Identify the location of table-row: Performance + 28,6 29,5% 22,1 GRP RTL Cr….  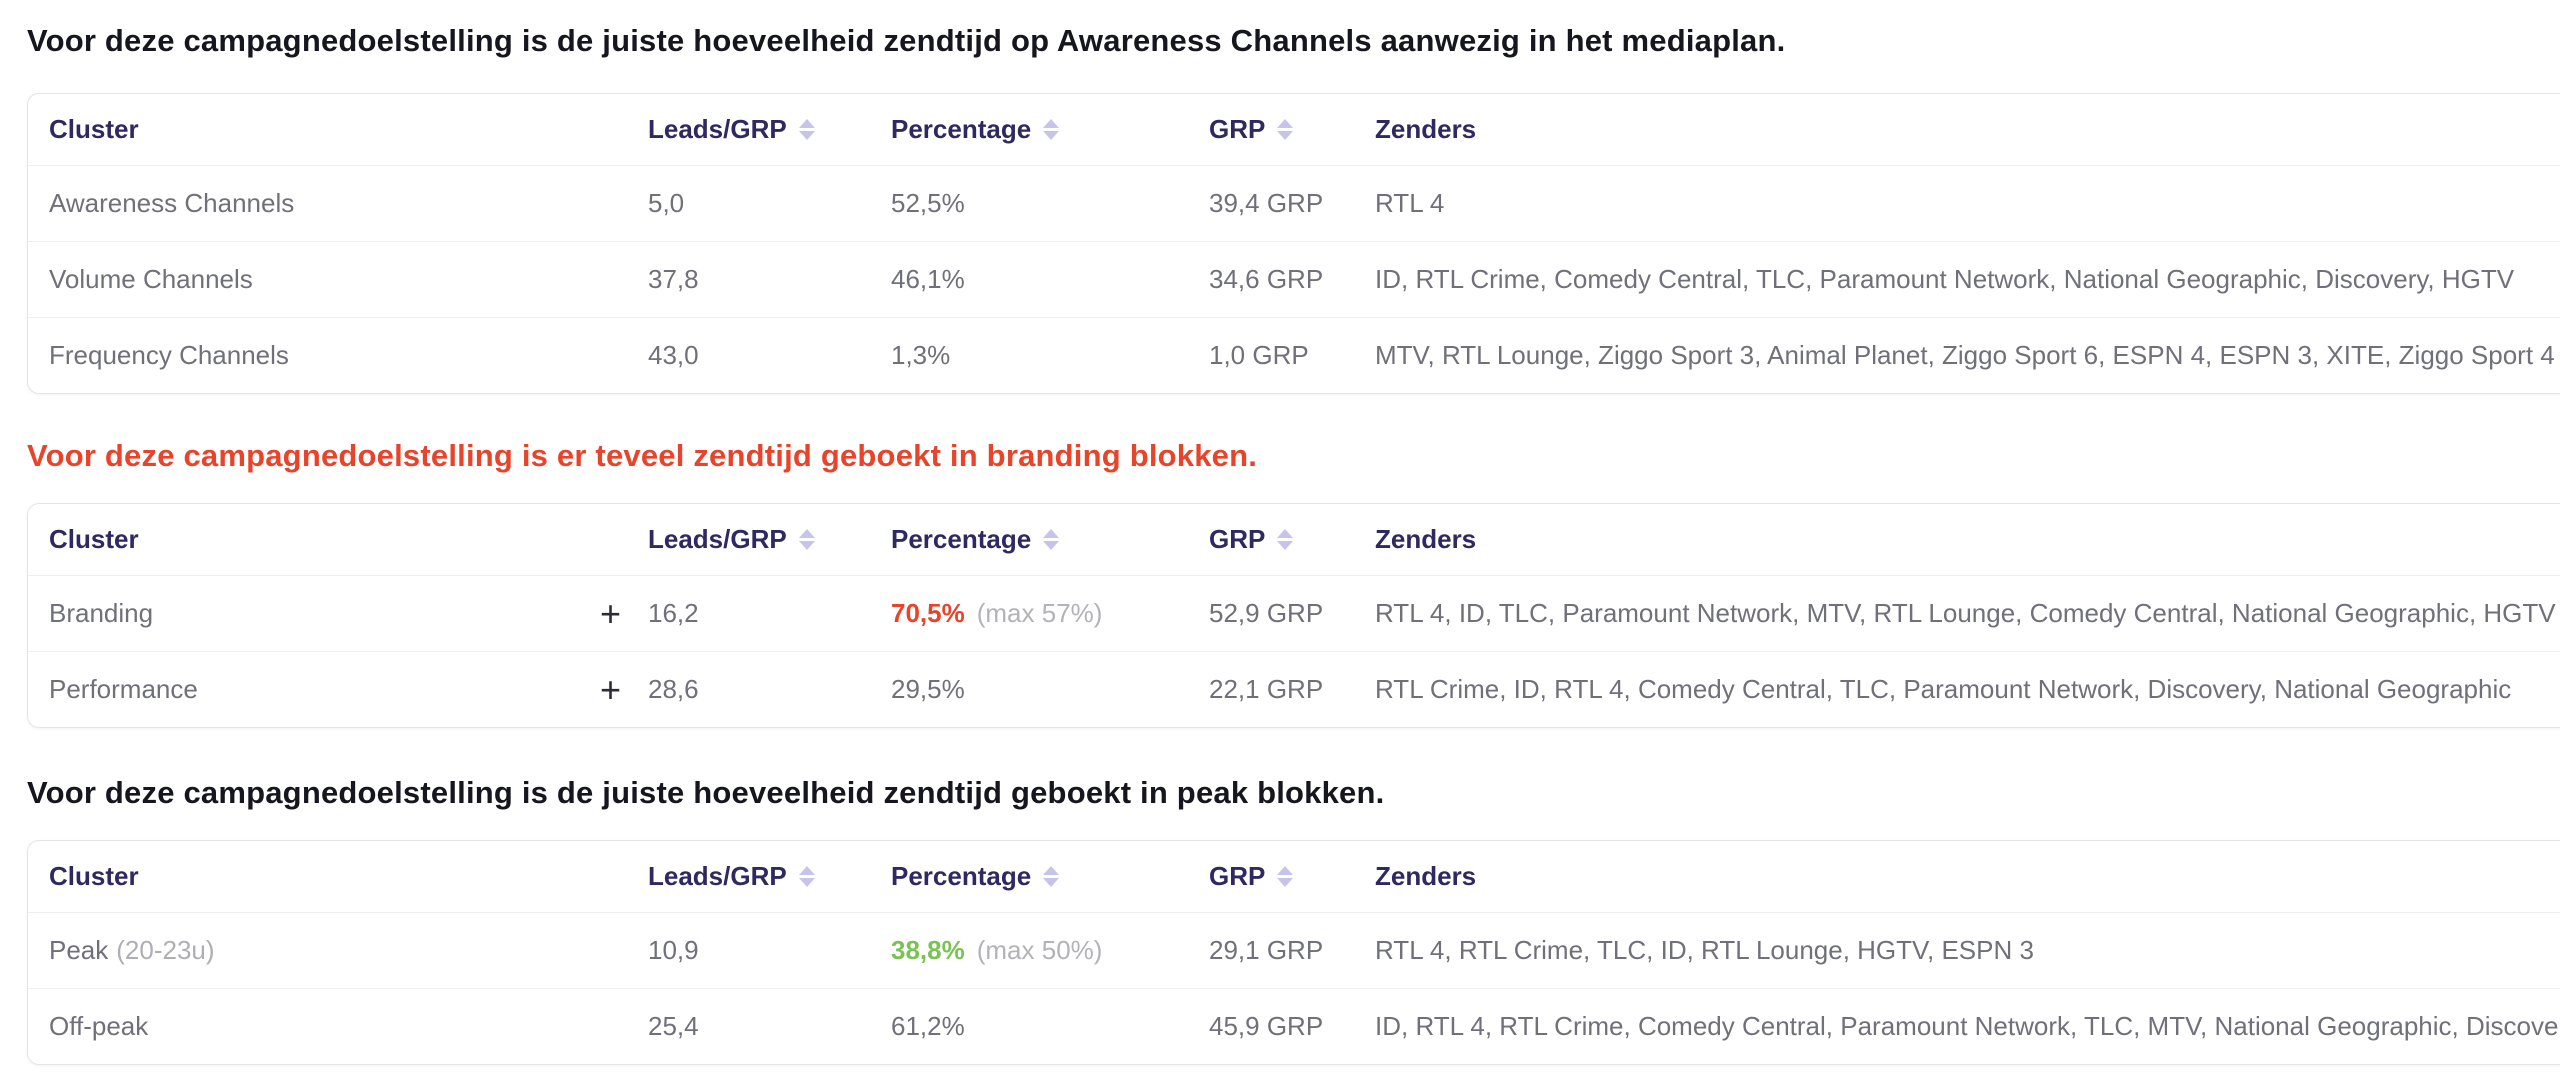
(1294, 689).